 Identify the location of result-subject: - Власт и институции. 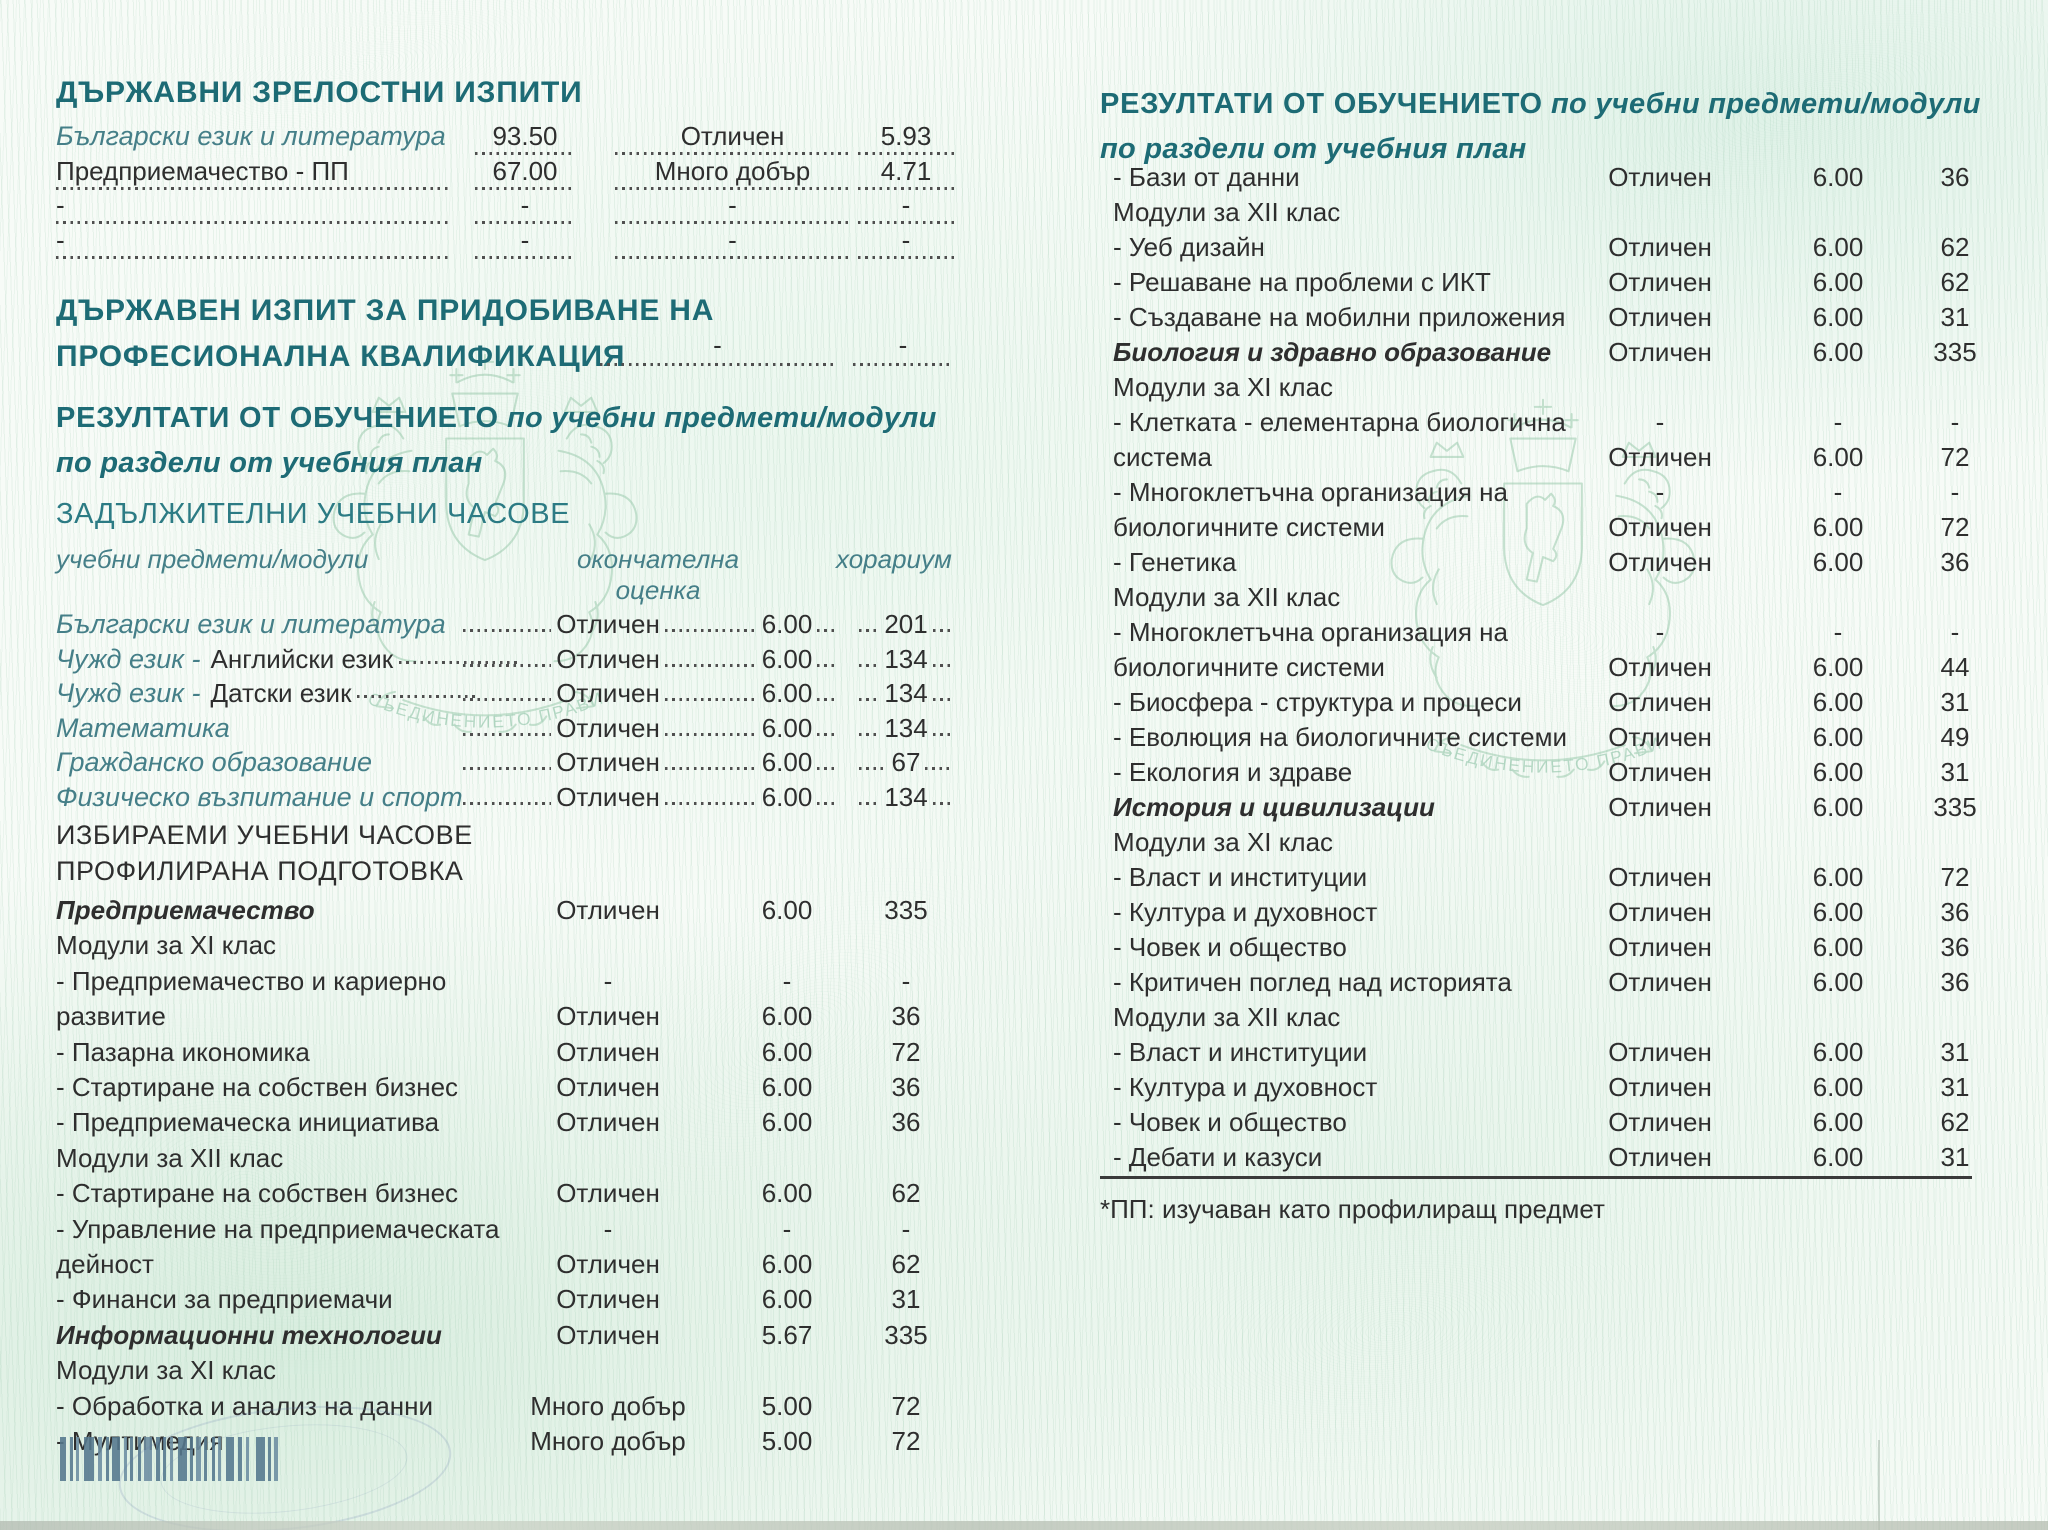
(1240, 1052).